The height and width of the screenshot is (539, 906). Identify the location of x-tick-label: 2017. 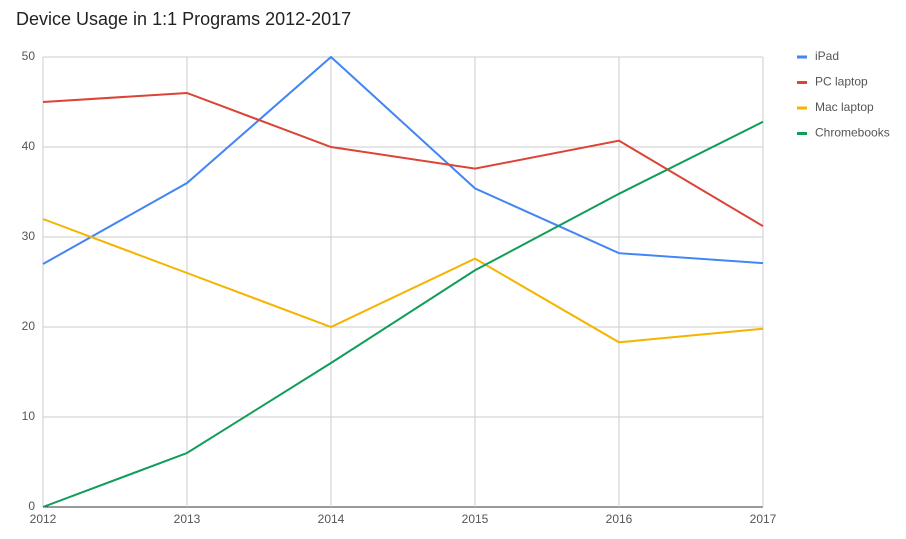
(763, 519).